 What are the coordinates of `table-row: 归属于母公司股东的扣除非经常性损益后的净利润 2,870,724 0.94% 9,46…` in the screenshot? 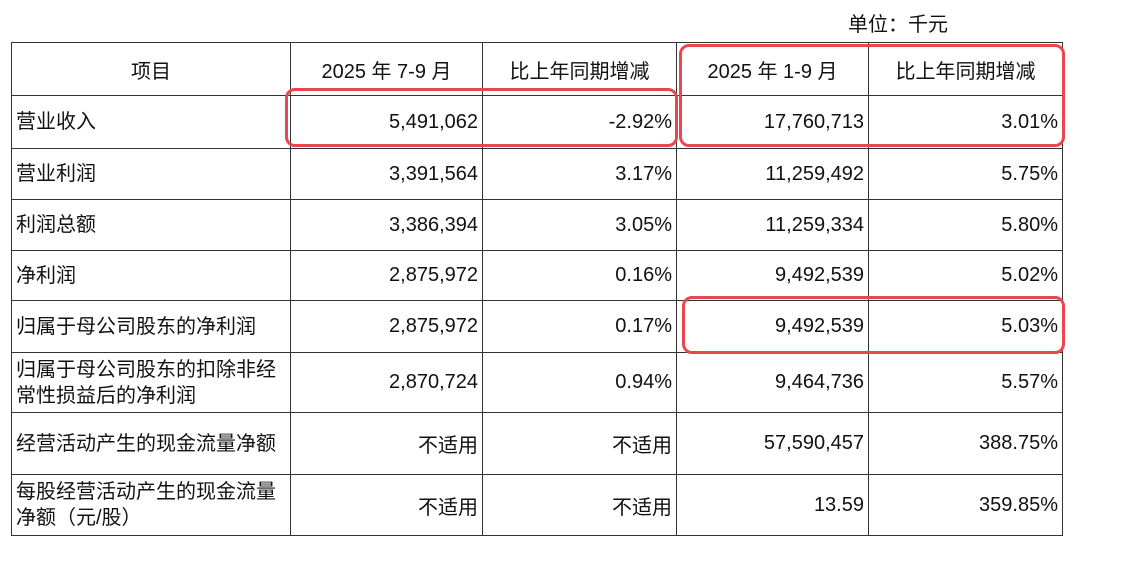 It's located at (537, 382).